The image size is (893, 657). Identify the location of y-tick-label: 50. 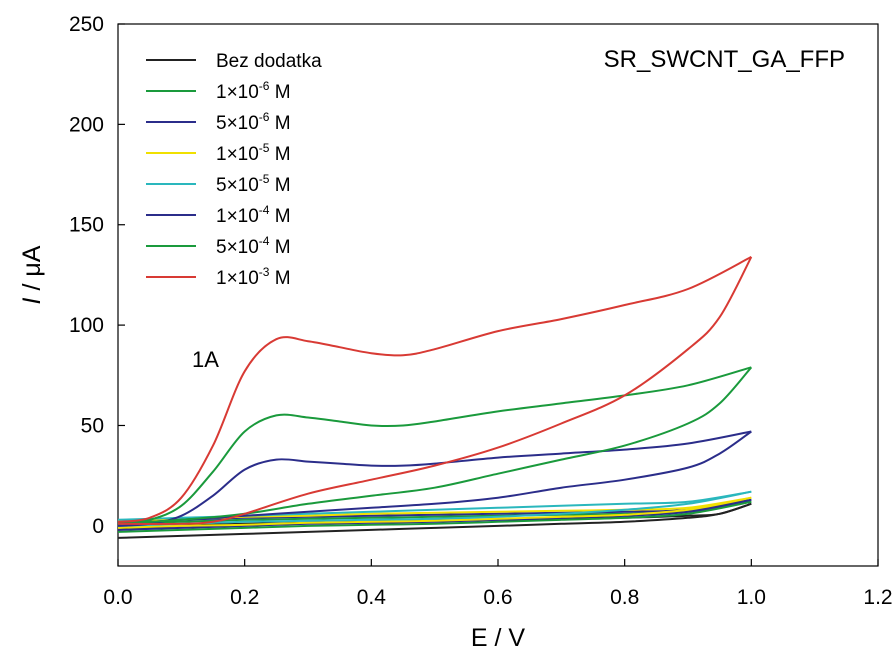
(92, 425).